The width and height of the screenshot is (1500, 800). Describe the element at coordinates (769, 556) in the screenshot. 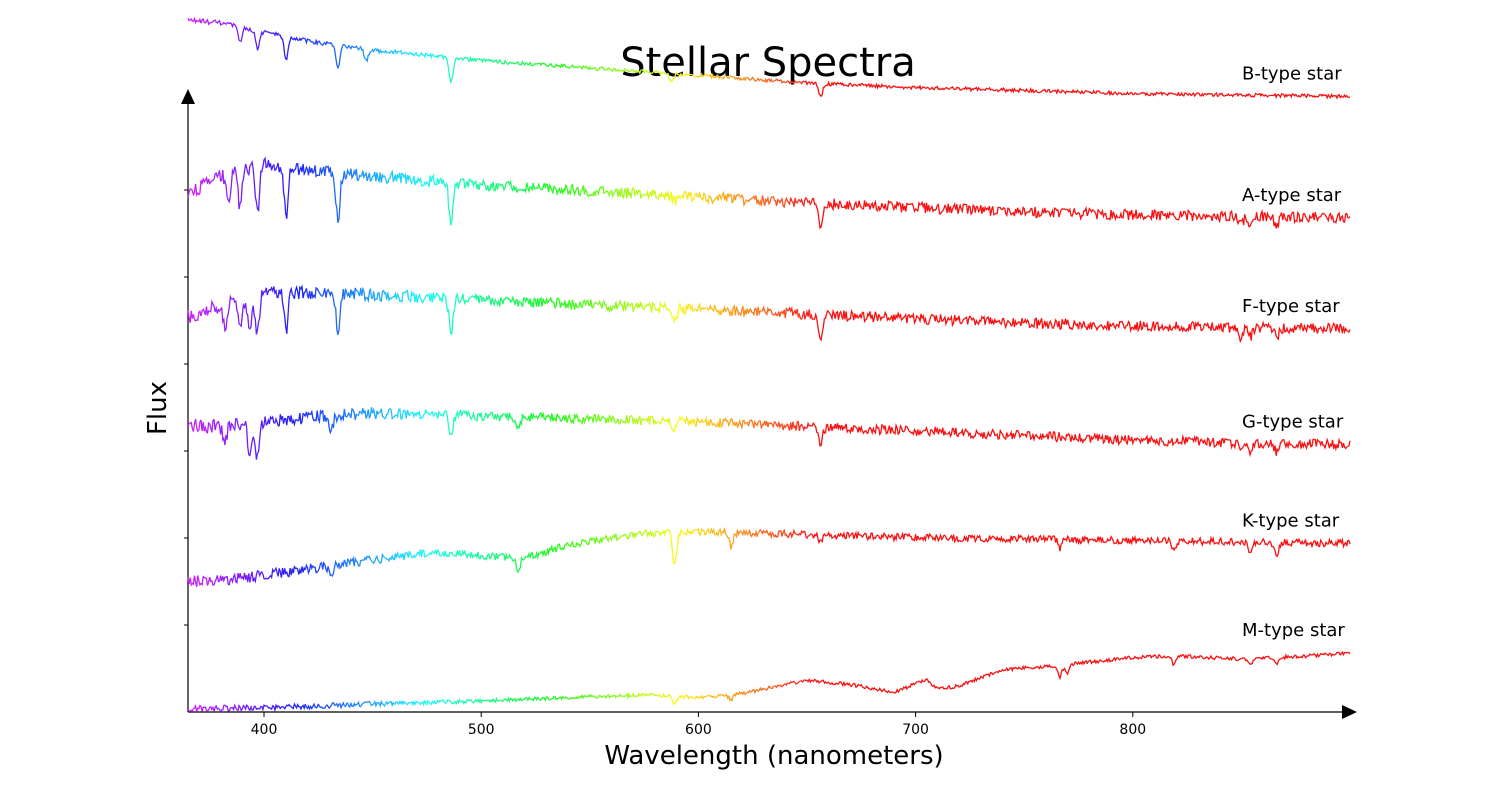

I see `series-k-type-star` at that location.